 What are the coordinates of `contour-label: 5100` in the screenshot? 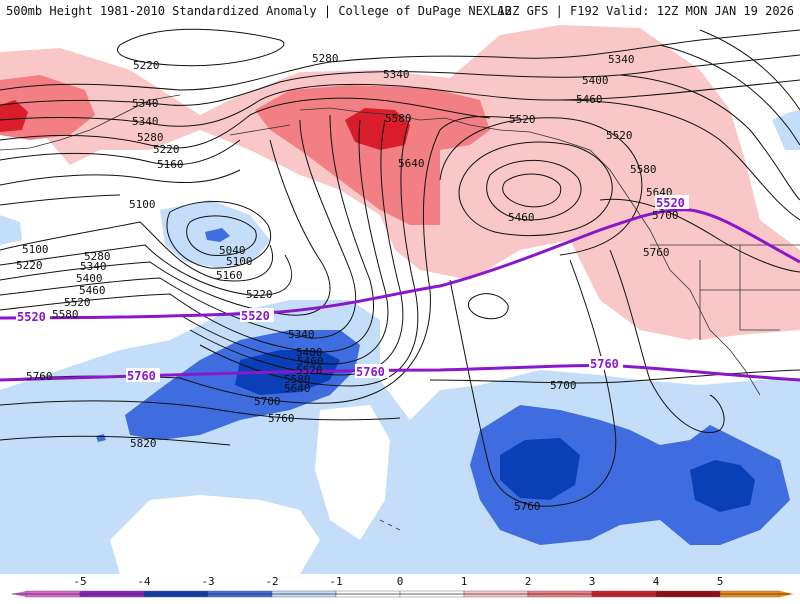 It's located at (239, 261).